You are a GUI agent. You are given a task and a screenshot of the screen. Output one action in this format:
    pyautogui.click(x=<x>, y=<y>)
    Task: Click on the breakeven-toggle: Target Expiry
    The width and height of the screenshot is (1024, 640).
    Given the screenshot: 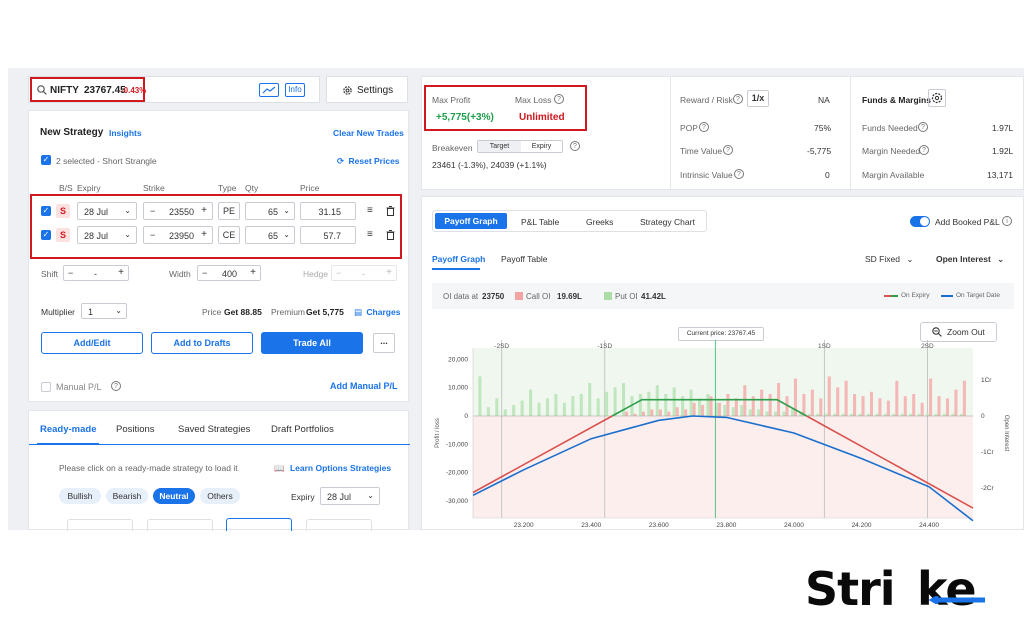 What is the action you would take?
    pyautogui.click(x=520, y=146)
    